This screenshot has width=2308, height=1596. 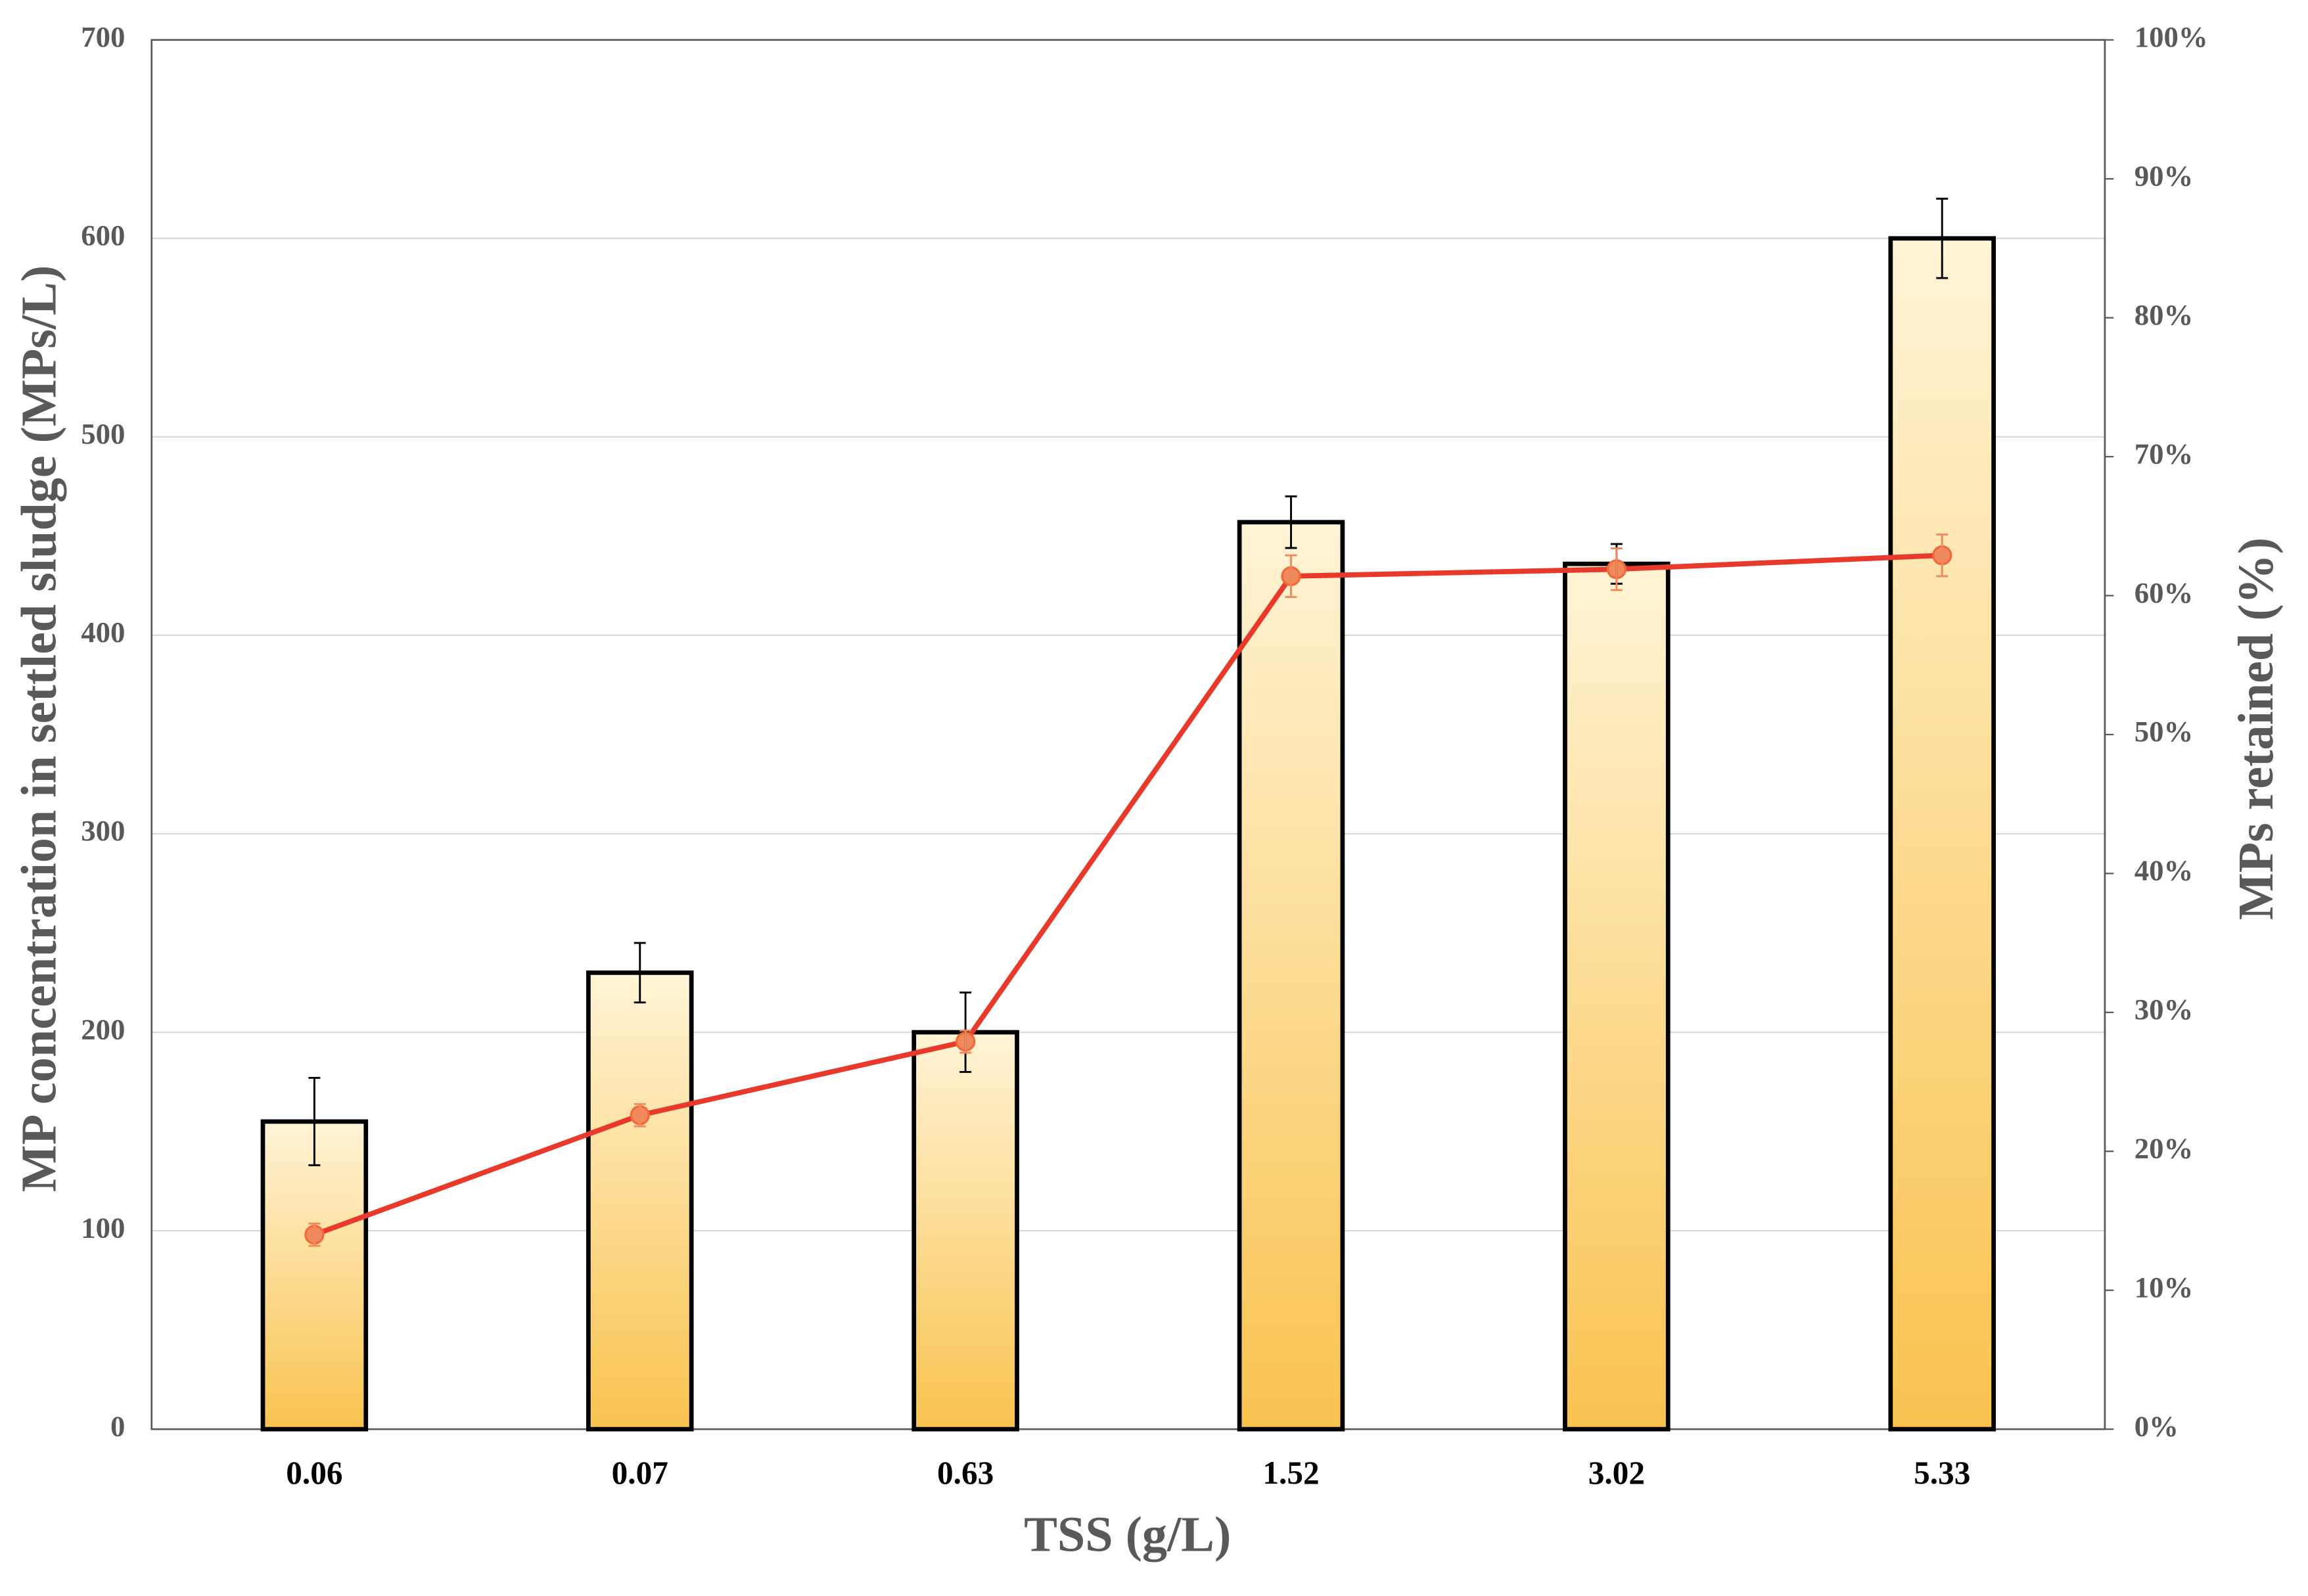 I want to click on y2-tick-label: 90%, so click(x=2164, y=175).